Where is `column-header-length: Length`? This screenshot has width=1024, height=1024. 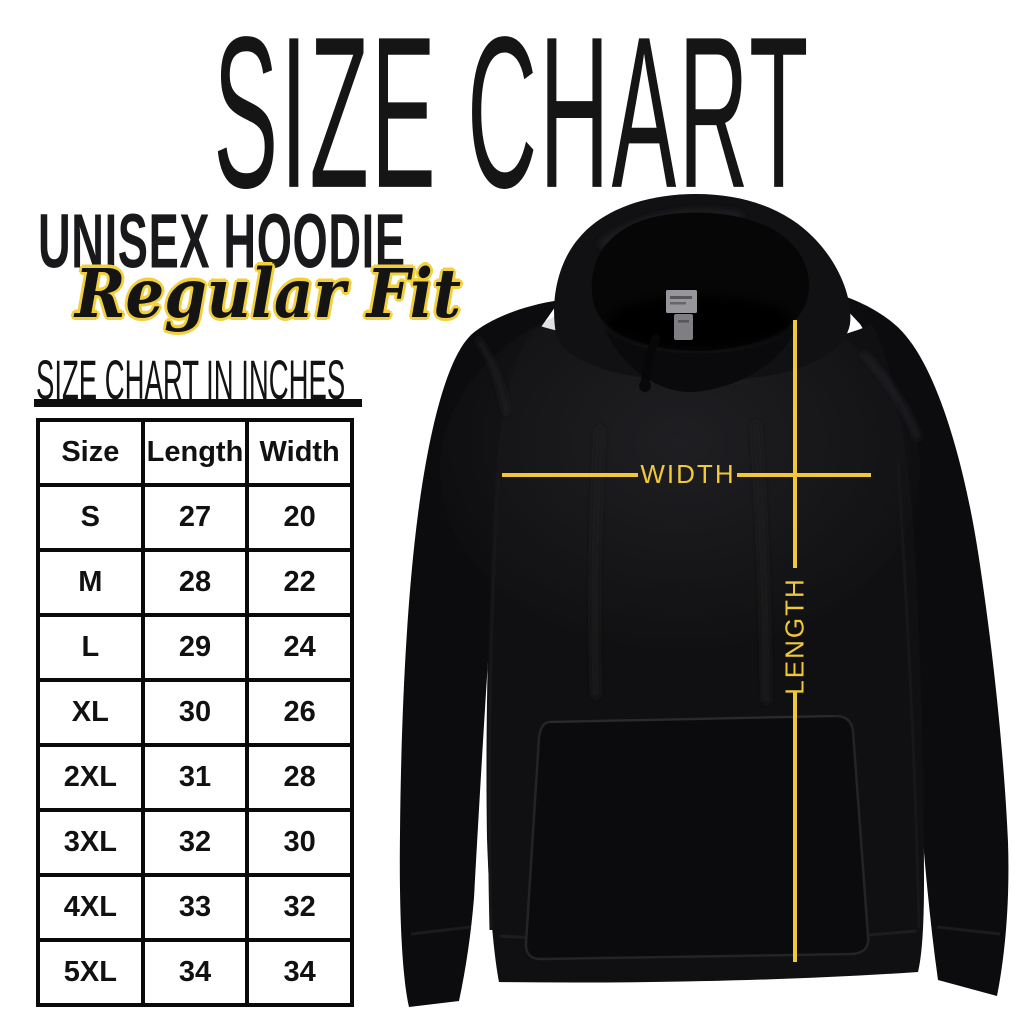 column-header-length: Length is located at coordinates (195, 452).